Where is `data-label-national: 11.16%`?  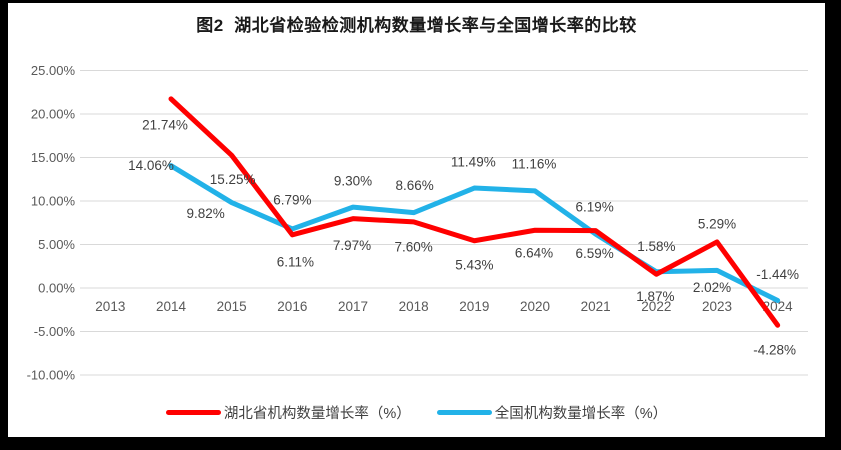
data-label-national: 11.16% is located at coordinates (534, 163).